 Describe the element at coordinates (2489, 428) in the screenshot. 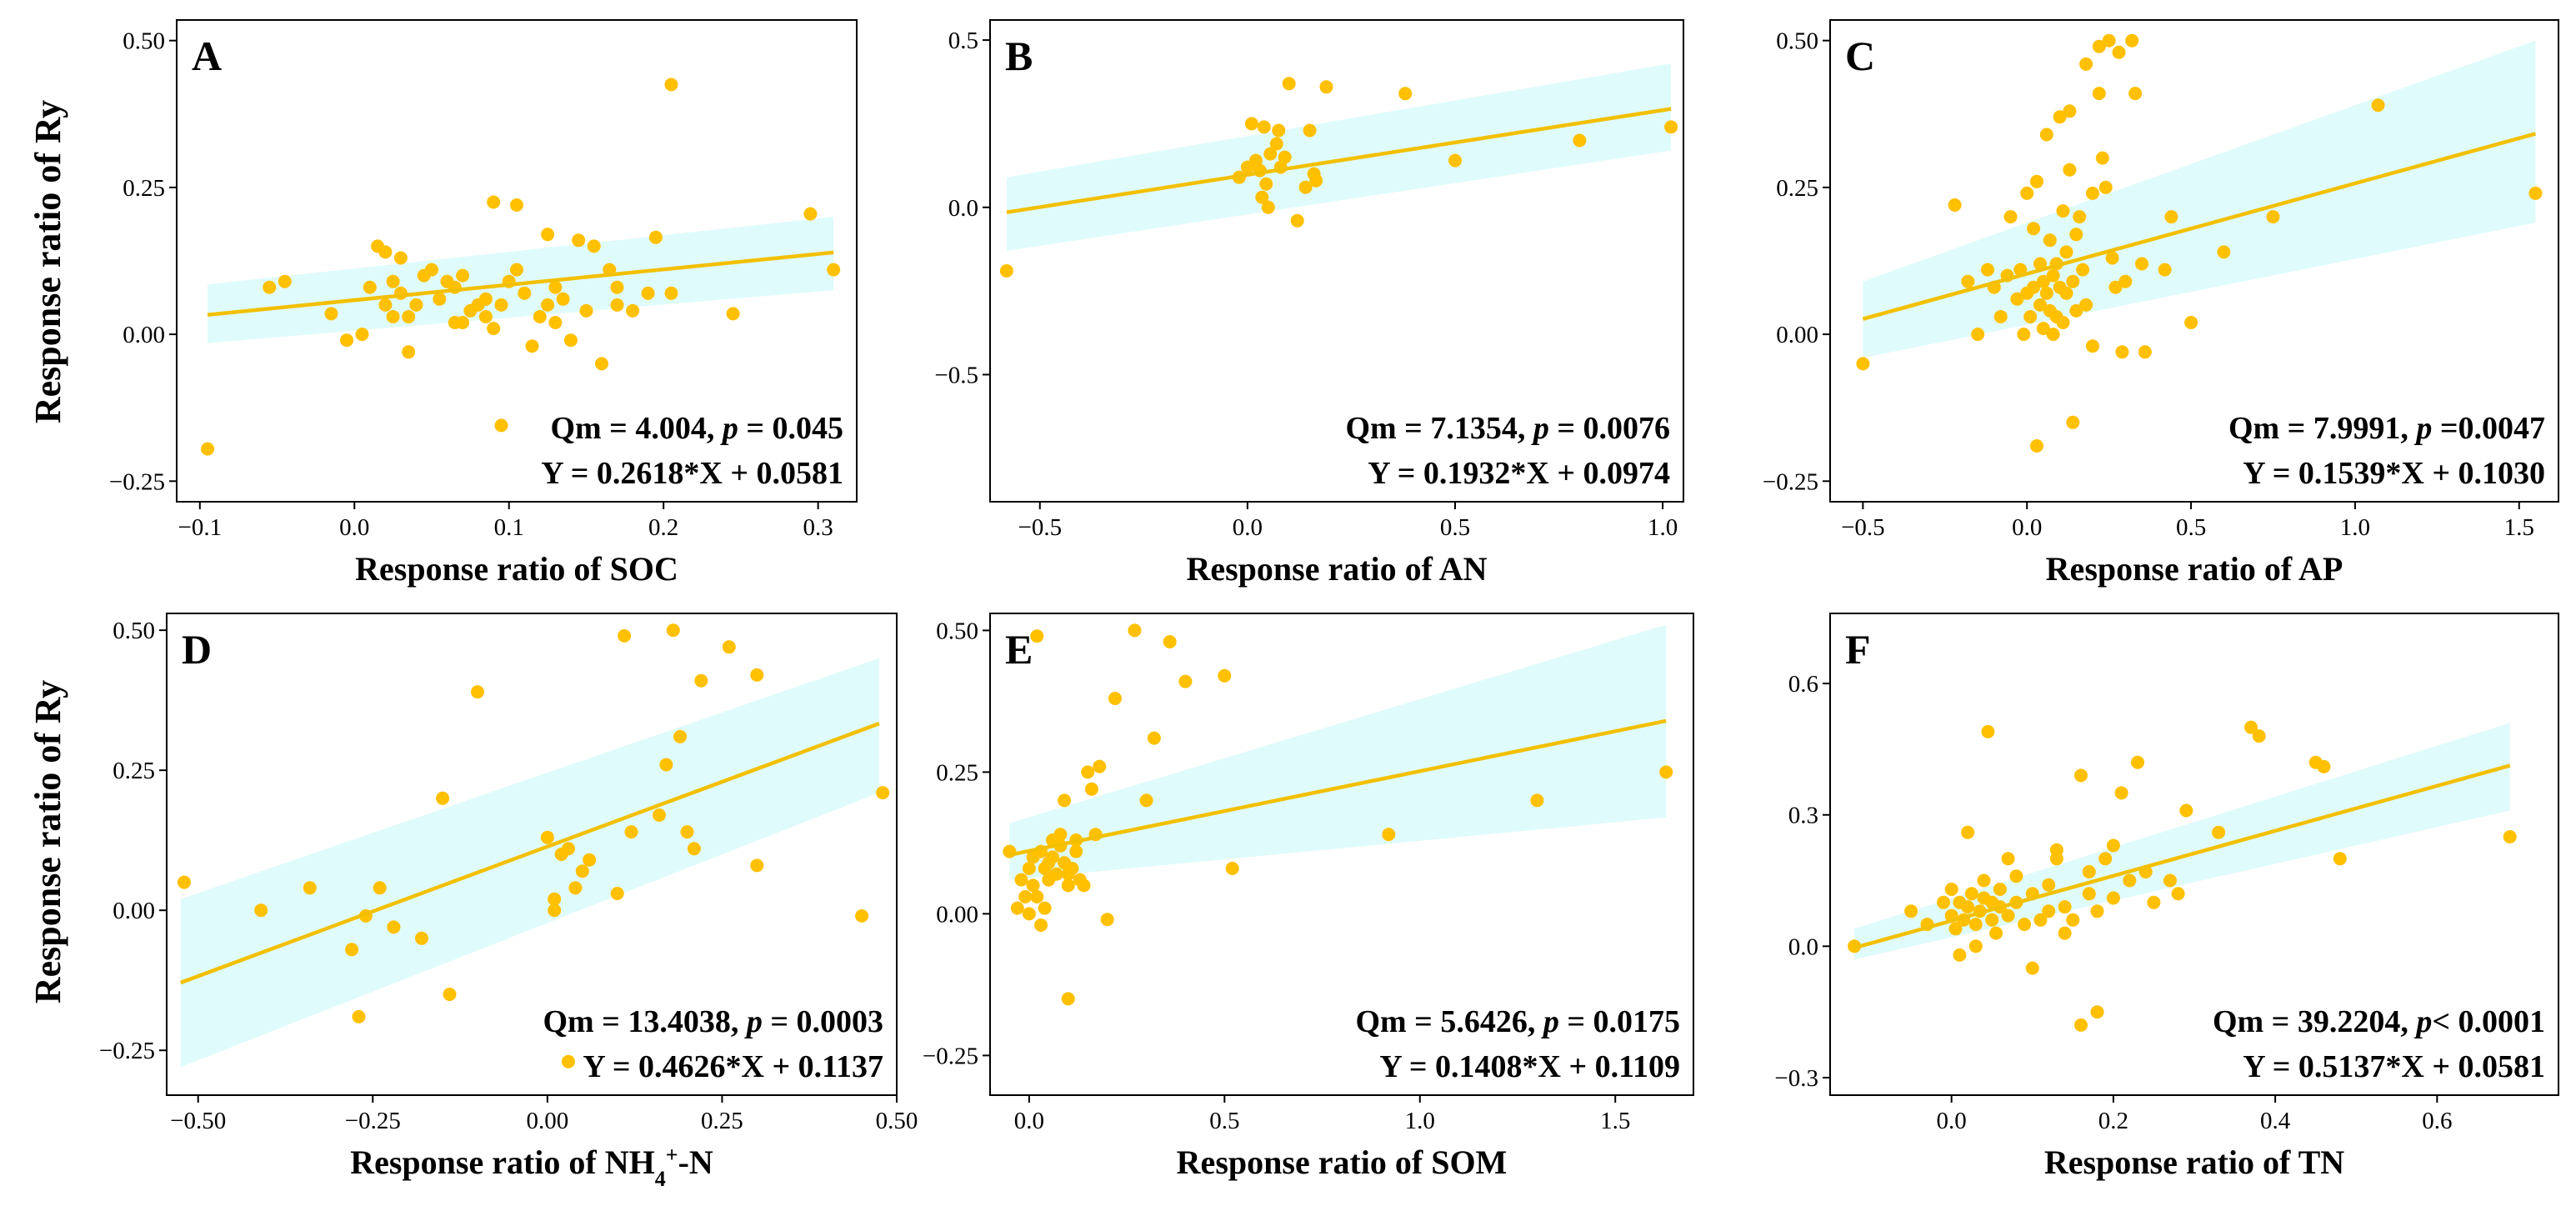

I see `text-part: =0.0047` at that location.